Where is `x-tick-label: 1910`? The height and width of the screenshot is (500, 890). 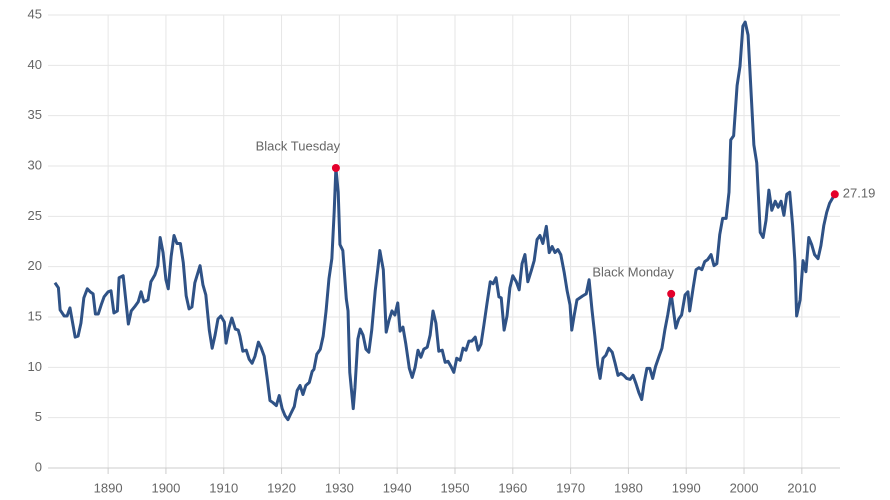 x-tick-label: 1910 is located at coordinates (223, 487).